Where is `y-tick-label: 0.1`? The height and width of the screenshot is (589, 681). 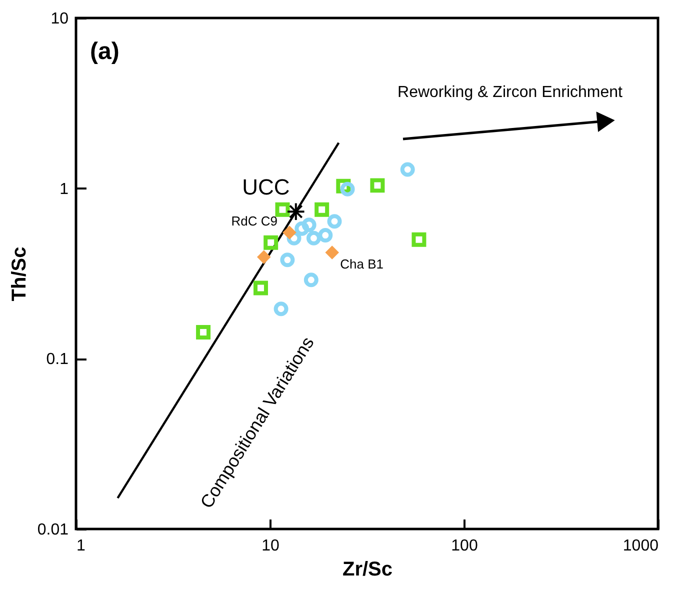 y-tick-label: 0.1 is located at coordinates (57, 359).